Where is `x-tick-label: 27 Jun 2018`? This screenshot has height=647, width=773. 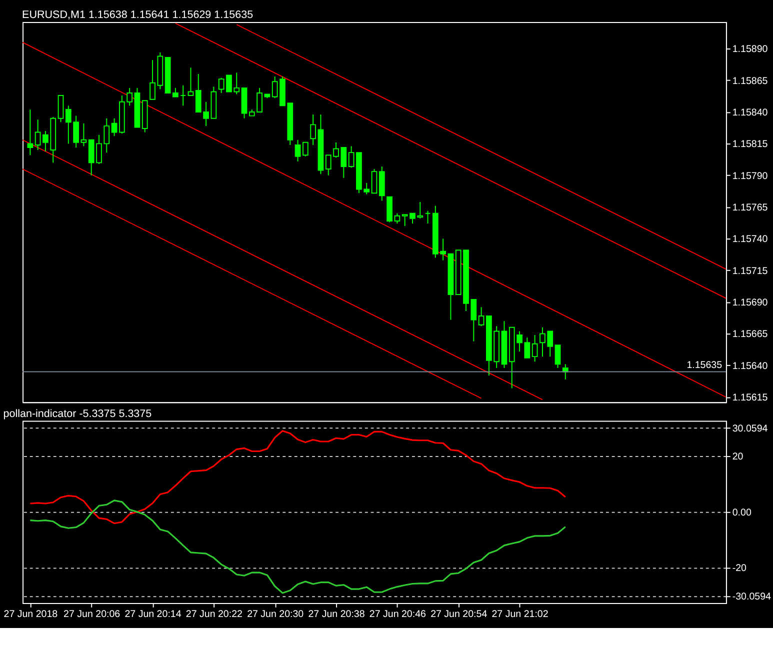
x-tick-label: 27 Jun 2018 is located at coordinates (31, 614).